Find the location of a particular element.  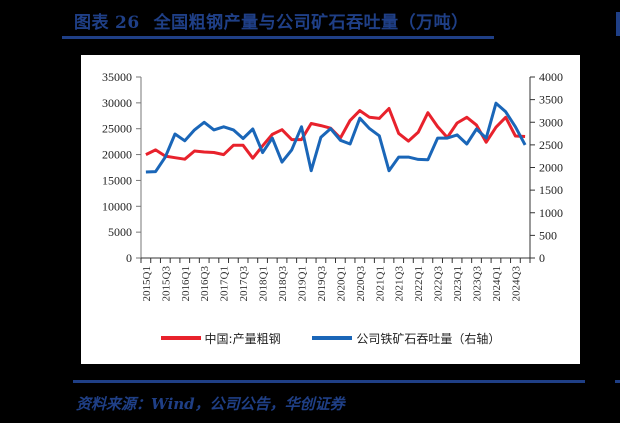

right-y-tick-label: 3000 is located at coordinates (551, 122).